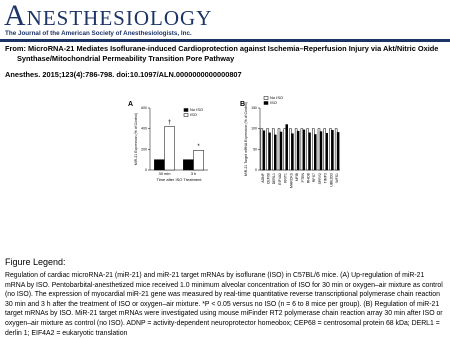 This screenshot has height=338, width=450. I want to click on x-tick-label: ADNP, so click(263, 177).